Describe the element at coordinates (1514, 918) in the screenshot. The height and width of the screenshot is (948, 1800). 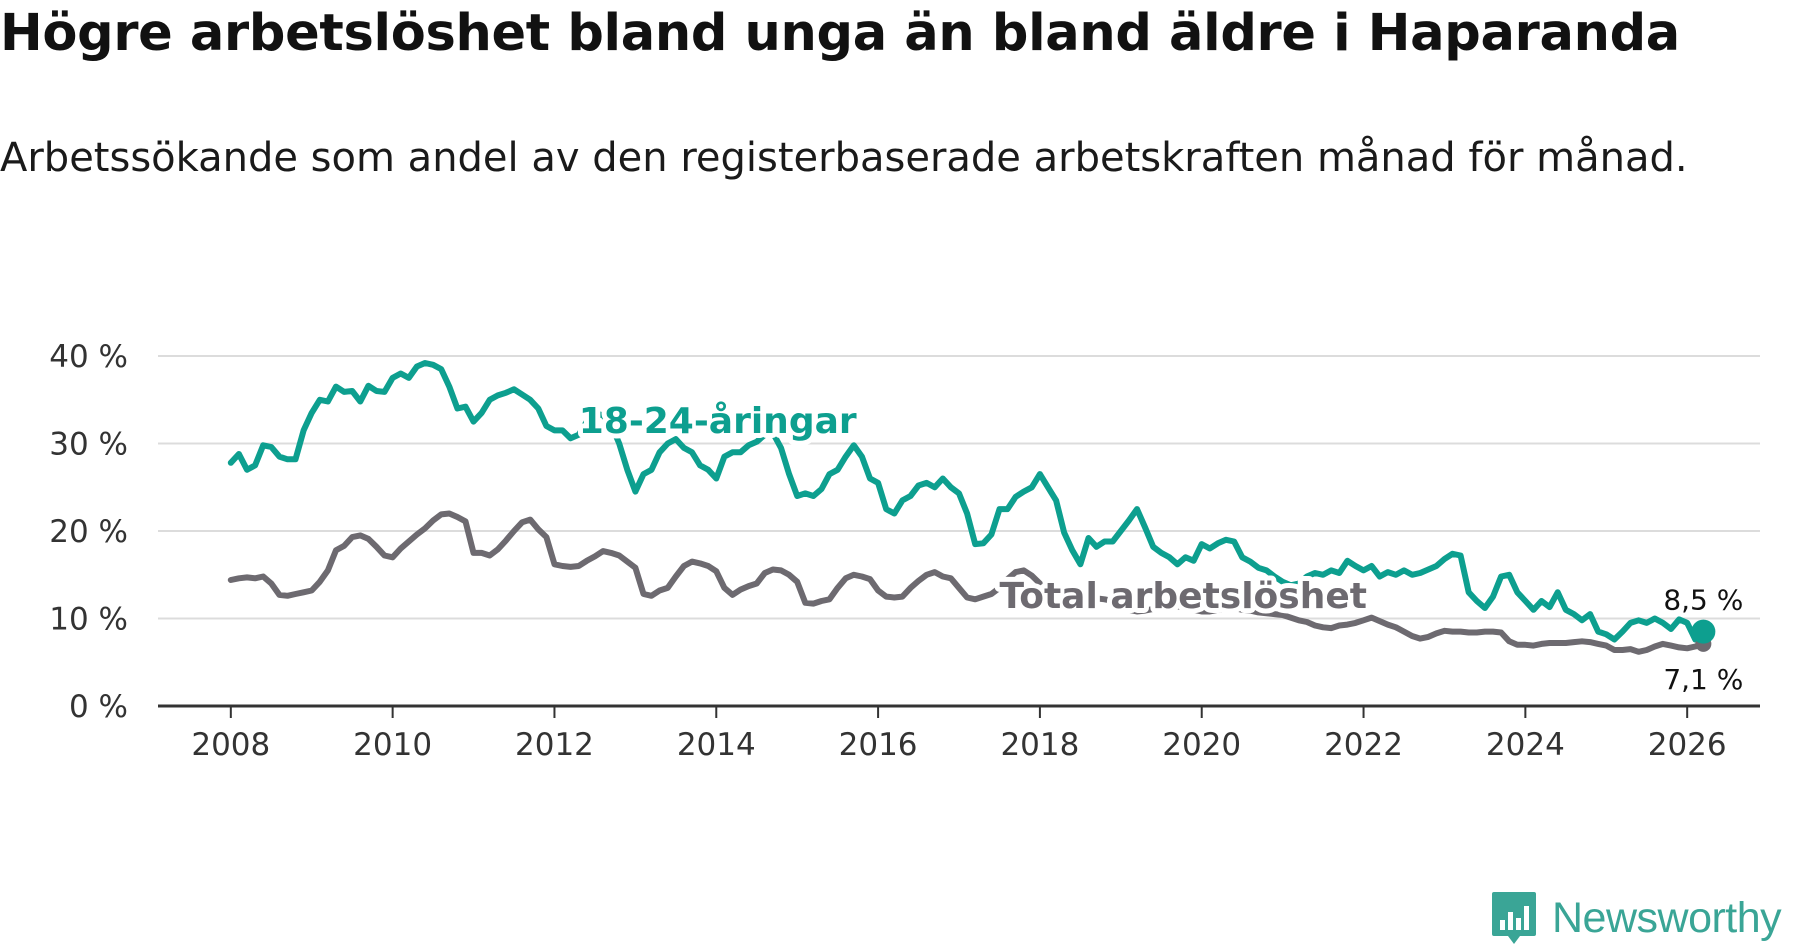
I see `bar-chart-icon` at that location.